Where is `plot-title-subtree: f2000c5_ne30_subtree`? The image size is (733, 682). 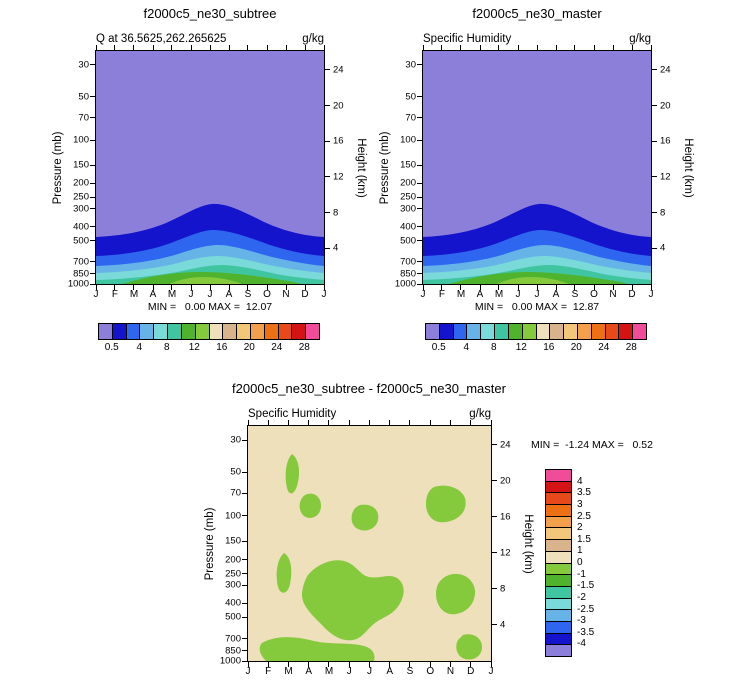 plot-title-subtree: f2000c5_ne30_subtree is located at coordinates (210, 13).